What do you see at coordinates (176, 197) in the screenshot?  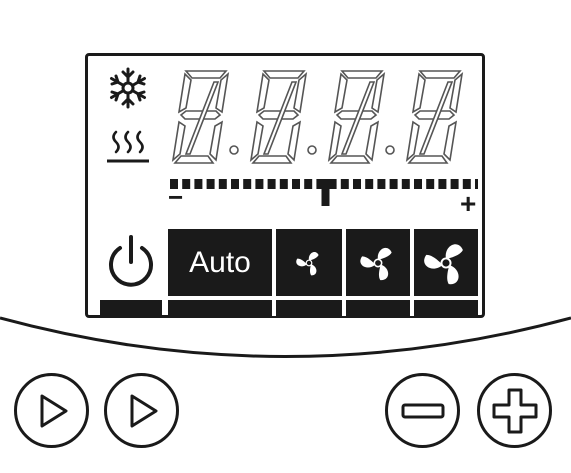 I see `level-minus-label: −` at bounding box center [176, 197].